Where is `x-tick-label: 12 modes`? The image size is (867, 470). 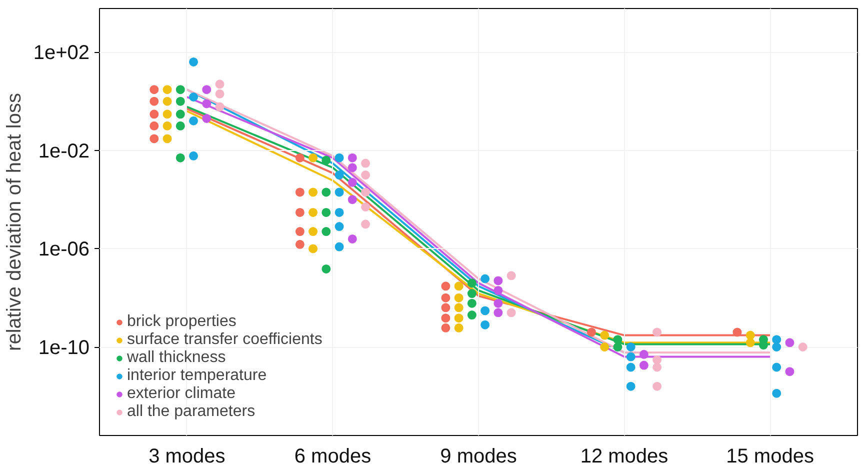
x-tick-label: 12 modes is located at coordinates (624, 457).